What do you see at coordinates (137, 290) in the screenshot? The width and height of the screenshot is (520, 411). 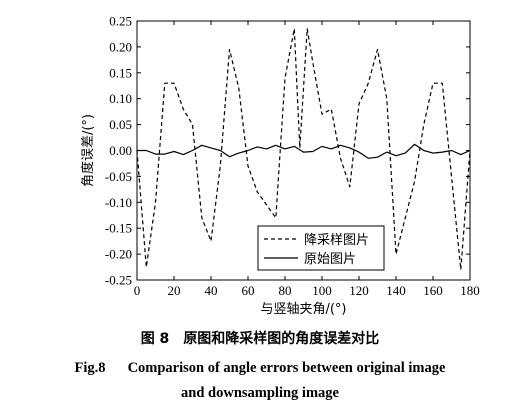 I see `x-tick-label: 0` at bounding box center [137, 290].